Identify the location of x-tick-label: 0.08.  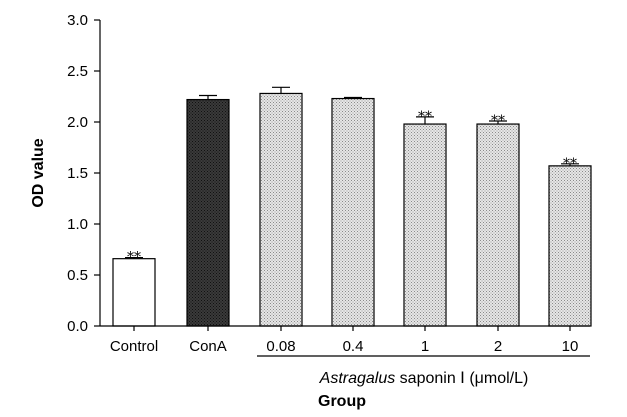
(280, 346).